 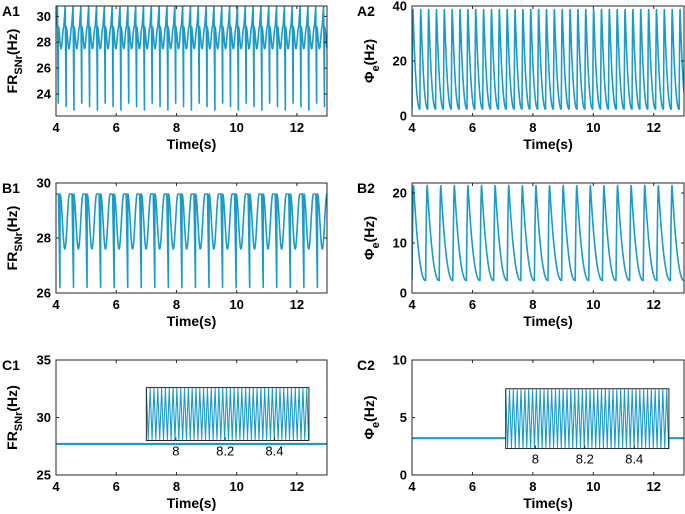 What do you see at coordinates (400, 7) in the screenshot?
I see `y-tick-label: 40` at bounding box center [400, 7].